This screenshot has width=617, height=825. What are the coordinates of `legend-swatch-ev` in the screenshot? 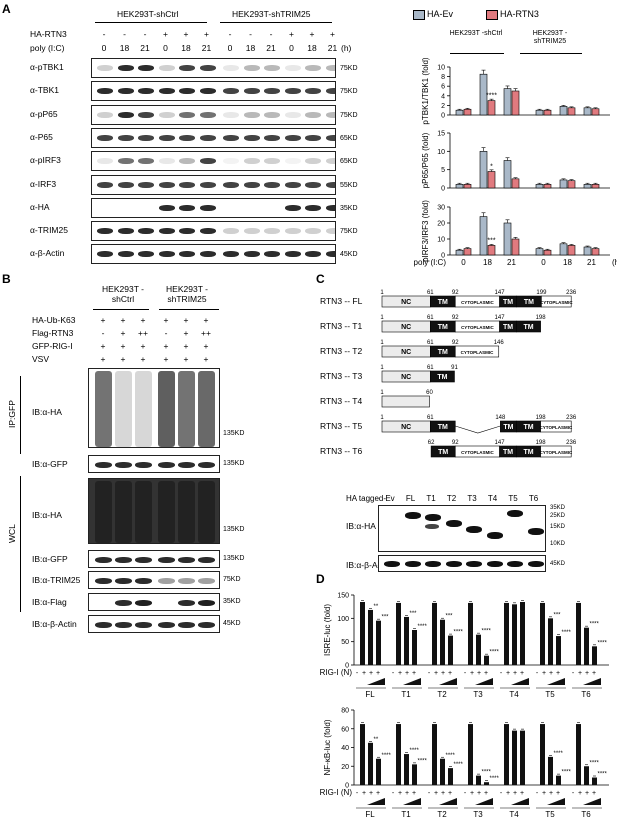 It's located at (419, 15).